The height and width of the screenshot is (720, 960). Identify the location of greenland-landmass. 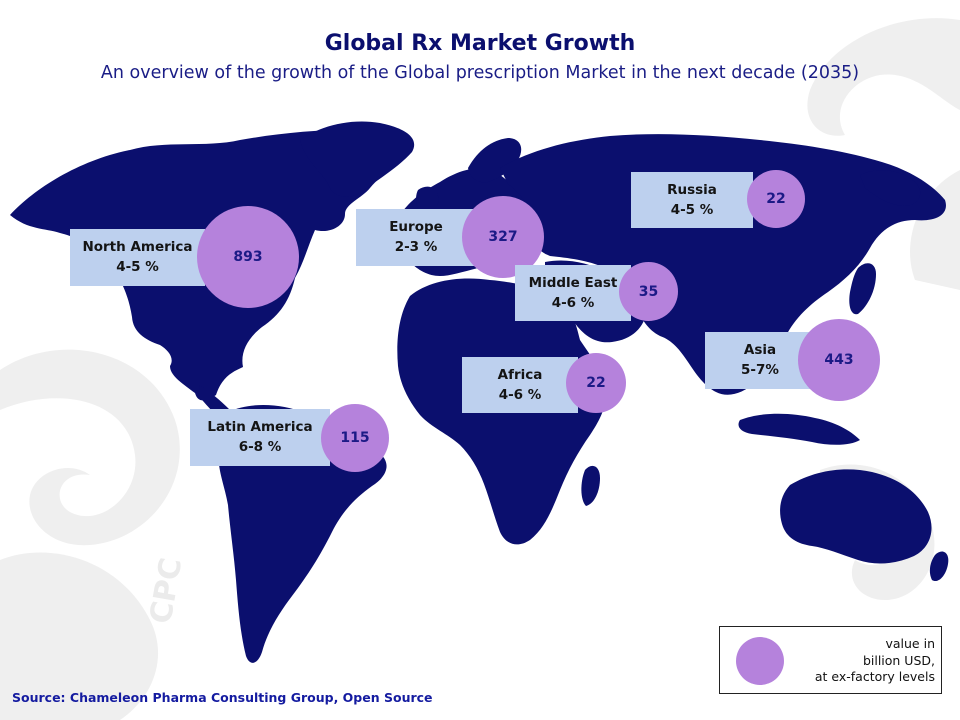
(357, 159).